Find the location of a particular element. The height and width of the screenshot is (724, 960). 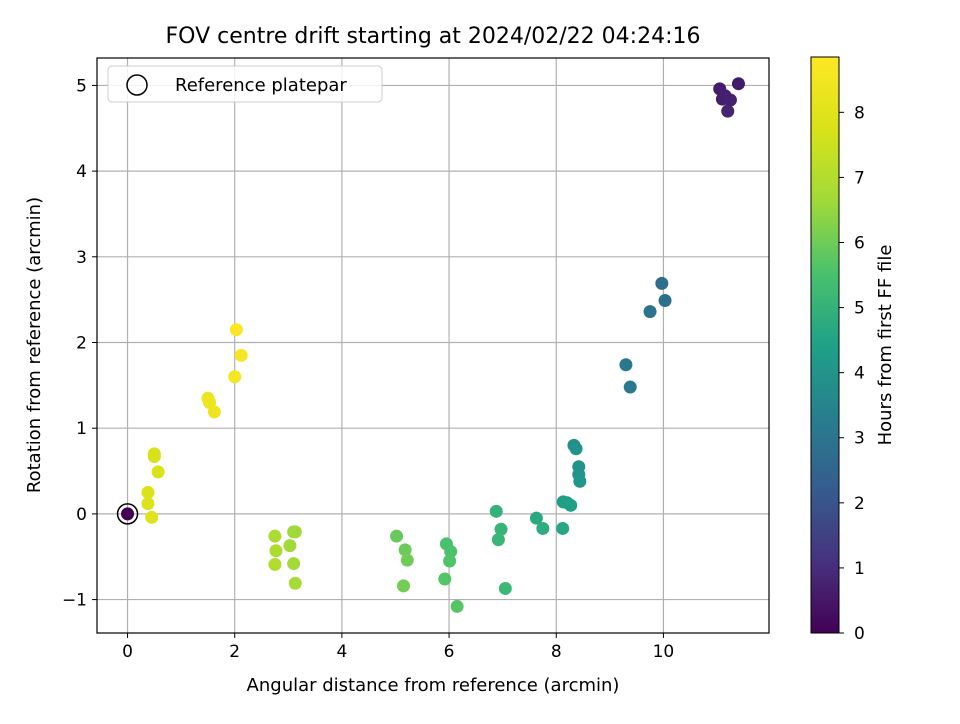

y-tick-label: 4 is located at coordinates (81, 172).